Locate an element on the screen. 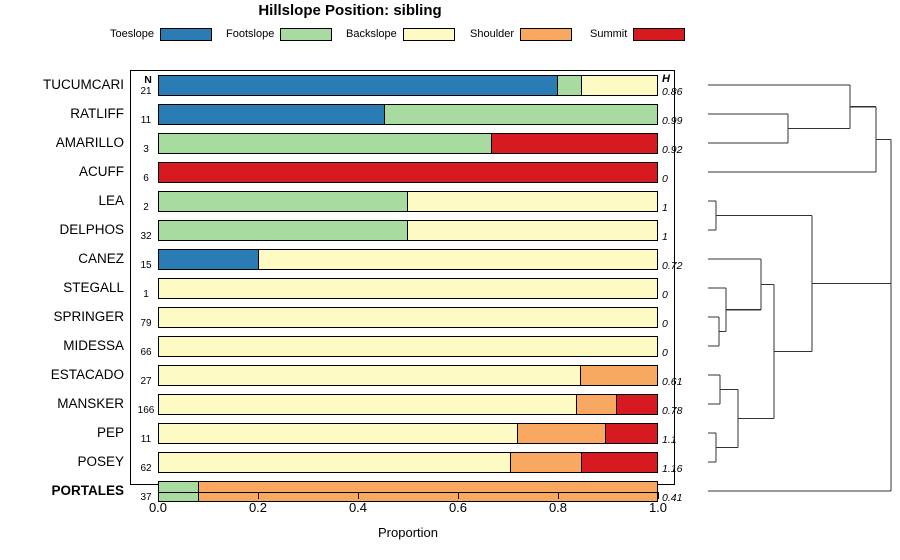  stacked-bar-ratliff is located at coordinates (408, 114).